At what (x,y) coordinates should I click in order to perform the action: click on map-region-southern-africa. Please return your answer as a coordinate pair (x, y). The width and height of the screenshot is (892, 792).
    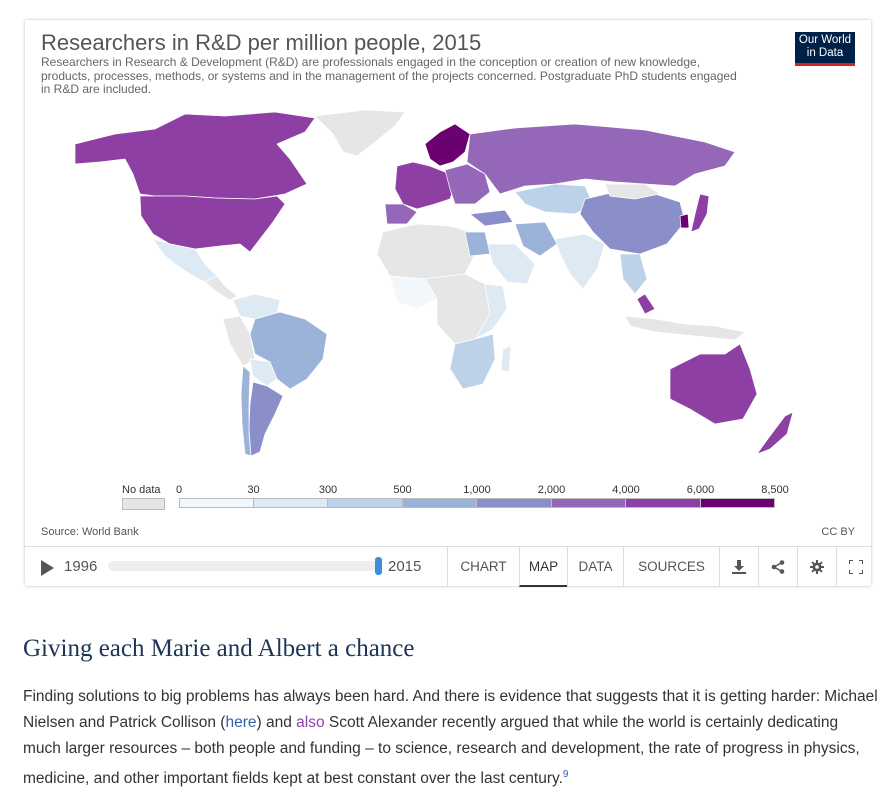
    Looking at the image, I should click on (472, 361).